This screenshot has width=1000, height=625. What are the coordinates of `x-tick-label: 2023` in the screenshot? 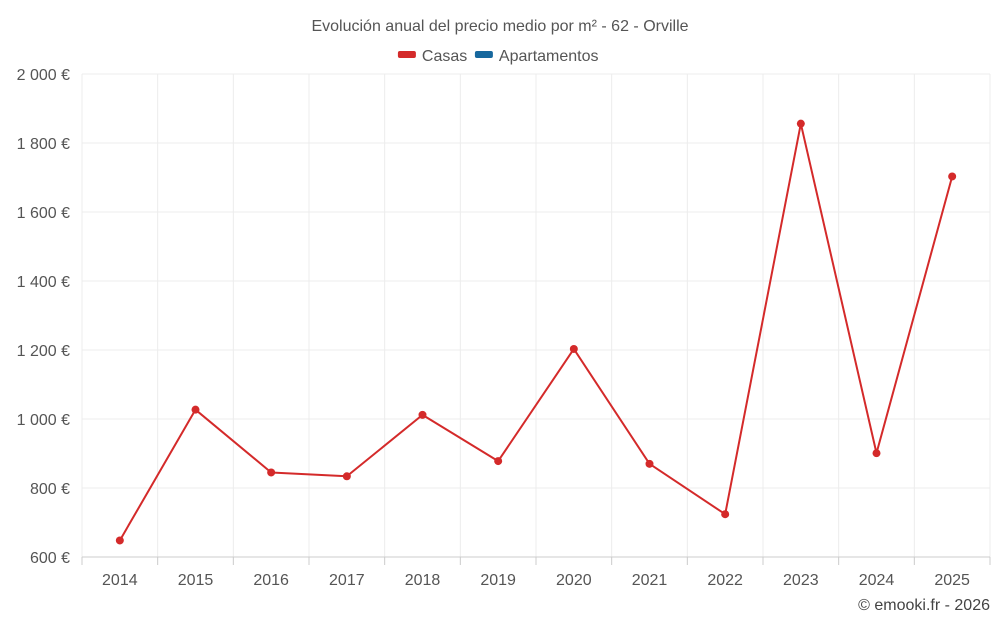 It's located at (801, 580).